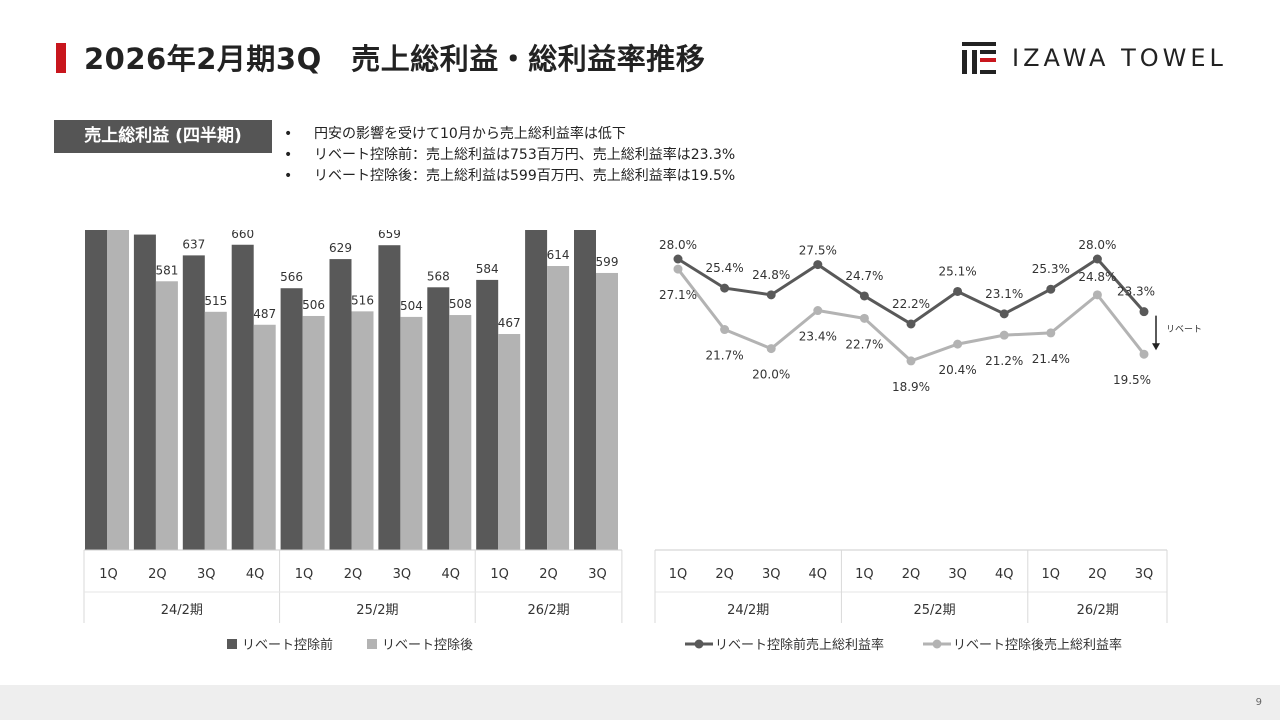 This screenshot has height=720, width=1280. I want to click on page-number: 9, so click(1258, 702).